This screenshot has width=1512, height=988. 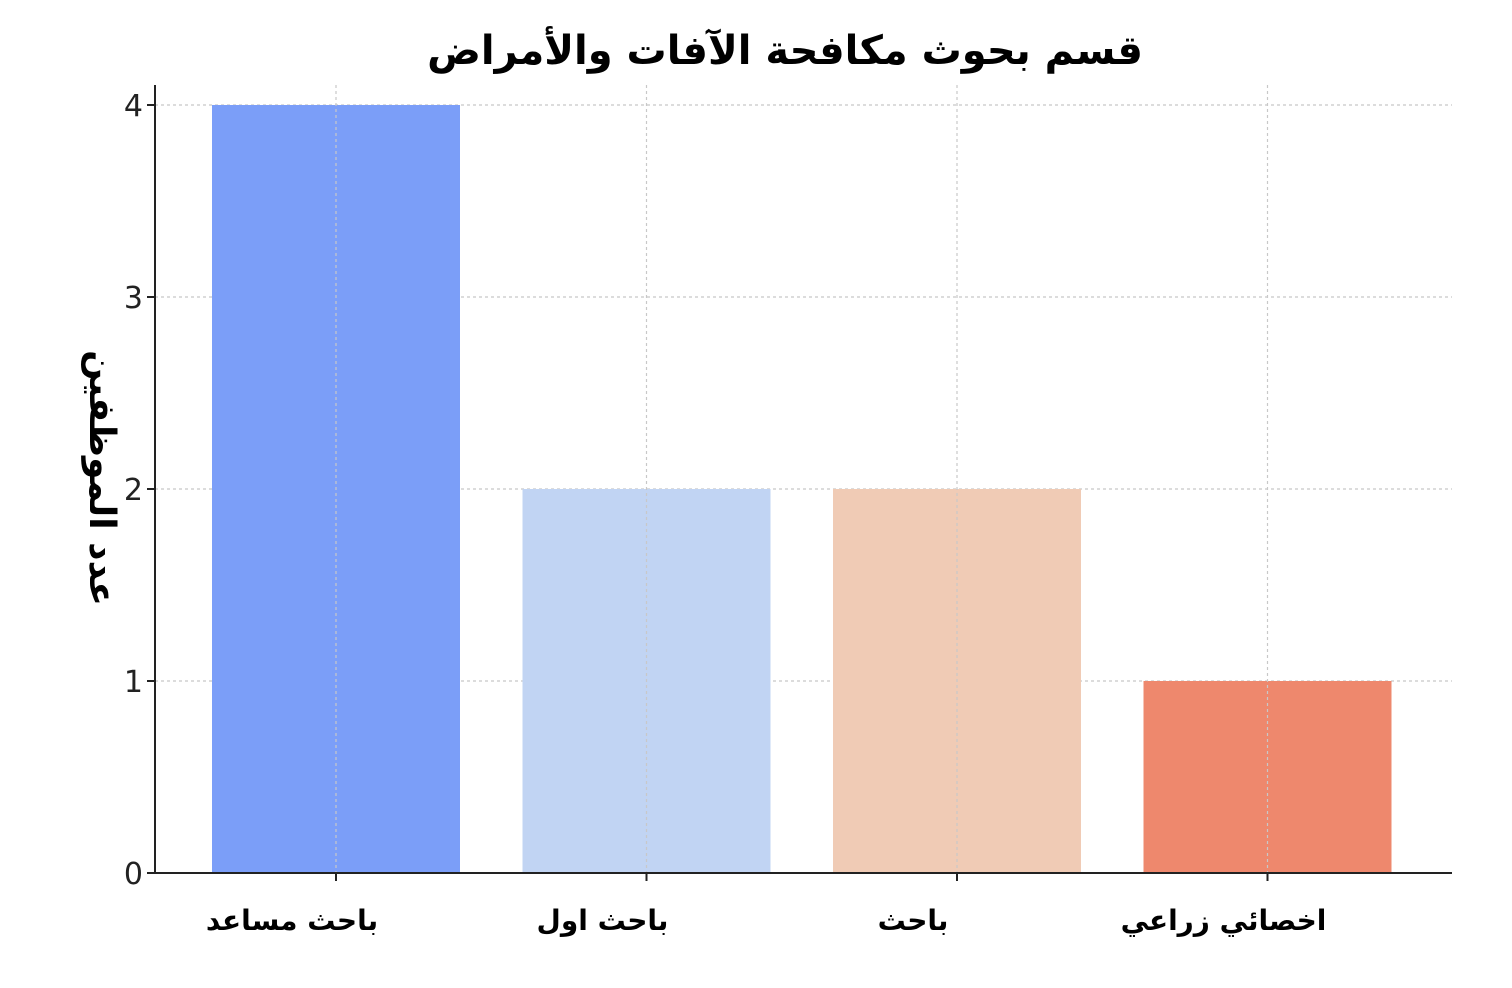 What do you see at coordinates (913, 920) in the screenshot?
I see `x-tick-label: باحث` at bounding box center [913, 920].